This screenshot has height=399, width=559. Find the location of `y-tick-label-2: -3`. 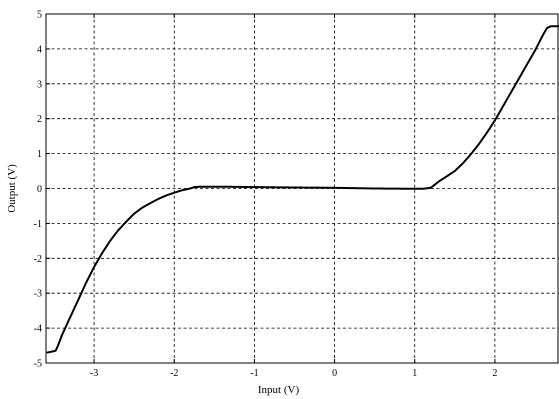

y-tick-label-2: -3 is located at coordinates (38, 294).